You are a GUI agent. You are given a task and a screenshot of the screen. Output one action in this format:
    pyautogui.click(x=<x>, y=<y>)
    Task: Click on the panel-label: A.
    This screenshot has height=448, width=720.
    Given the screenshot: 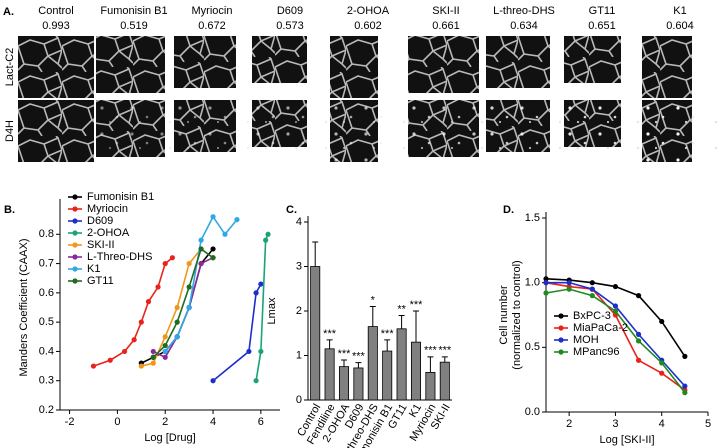 What is the action you would take?
    pyautogui.click(x=8, y=12)
    